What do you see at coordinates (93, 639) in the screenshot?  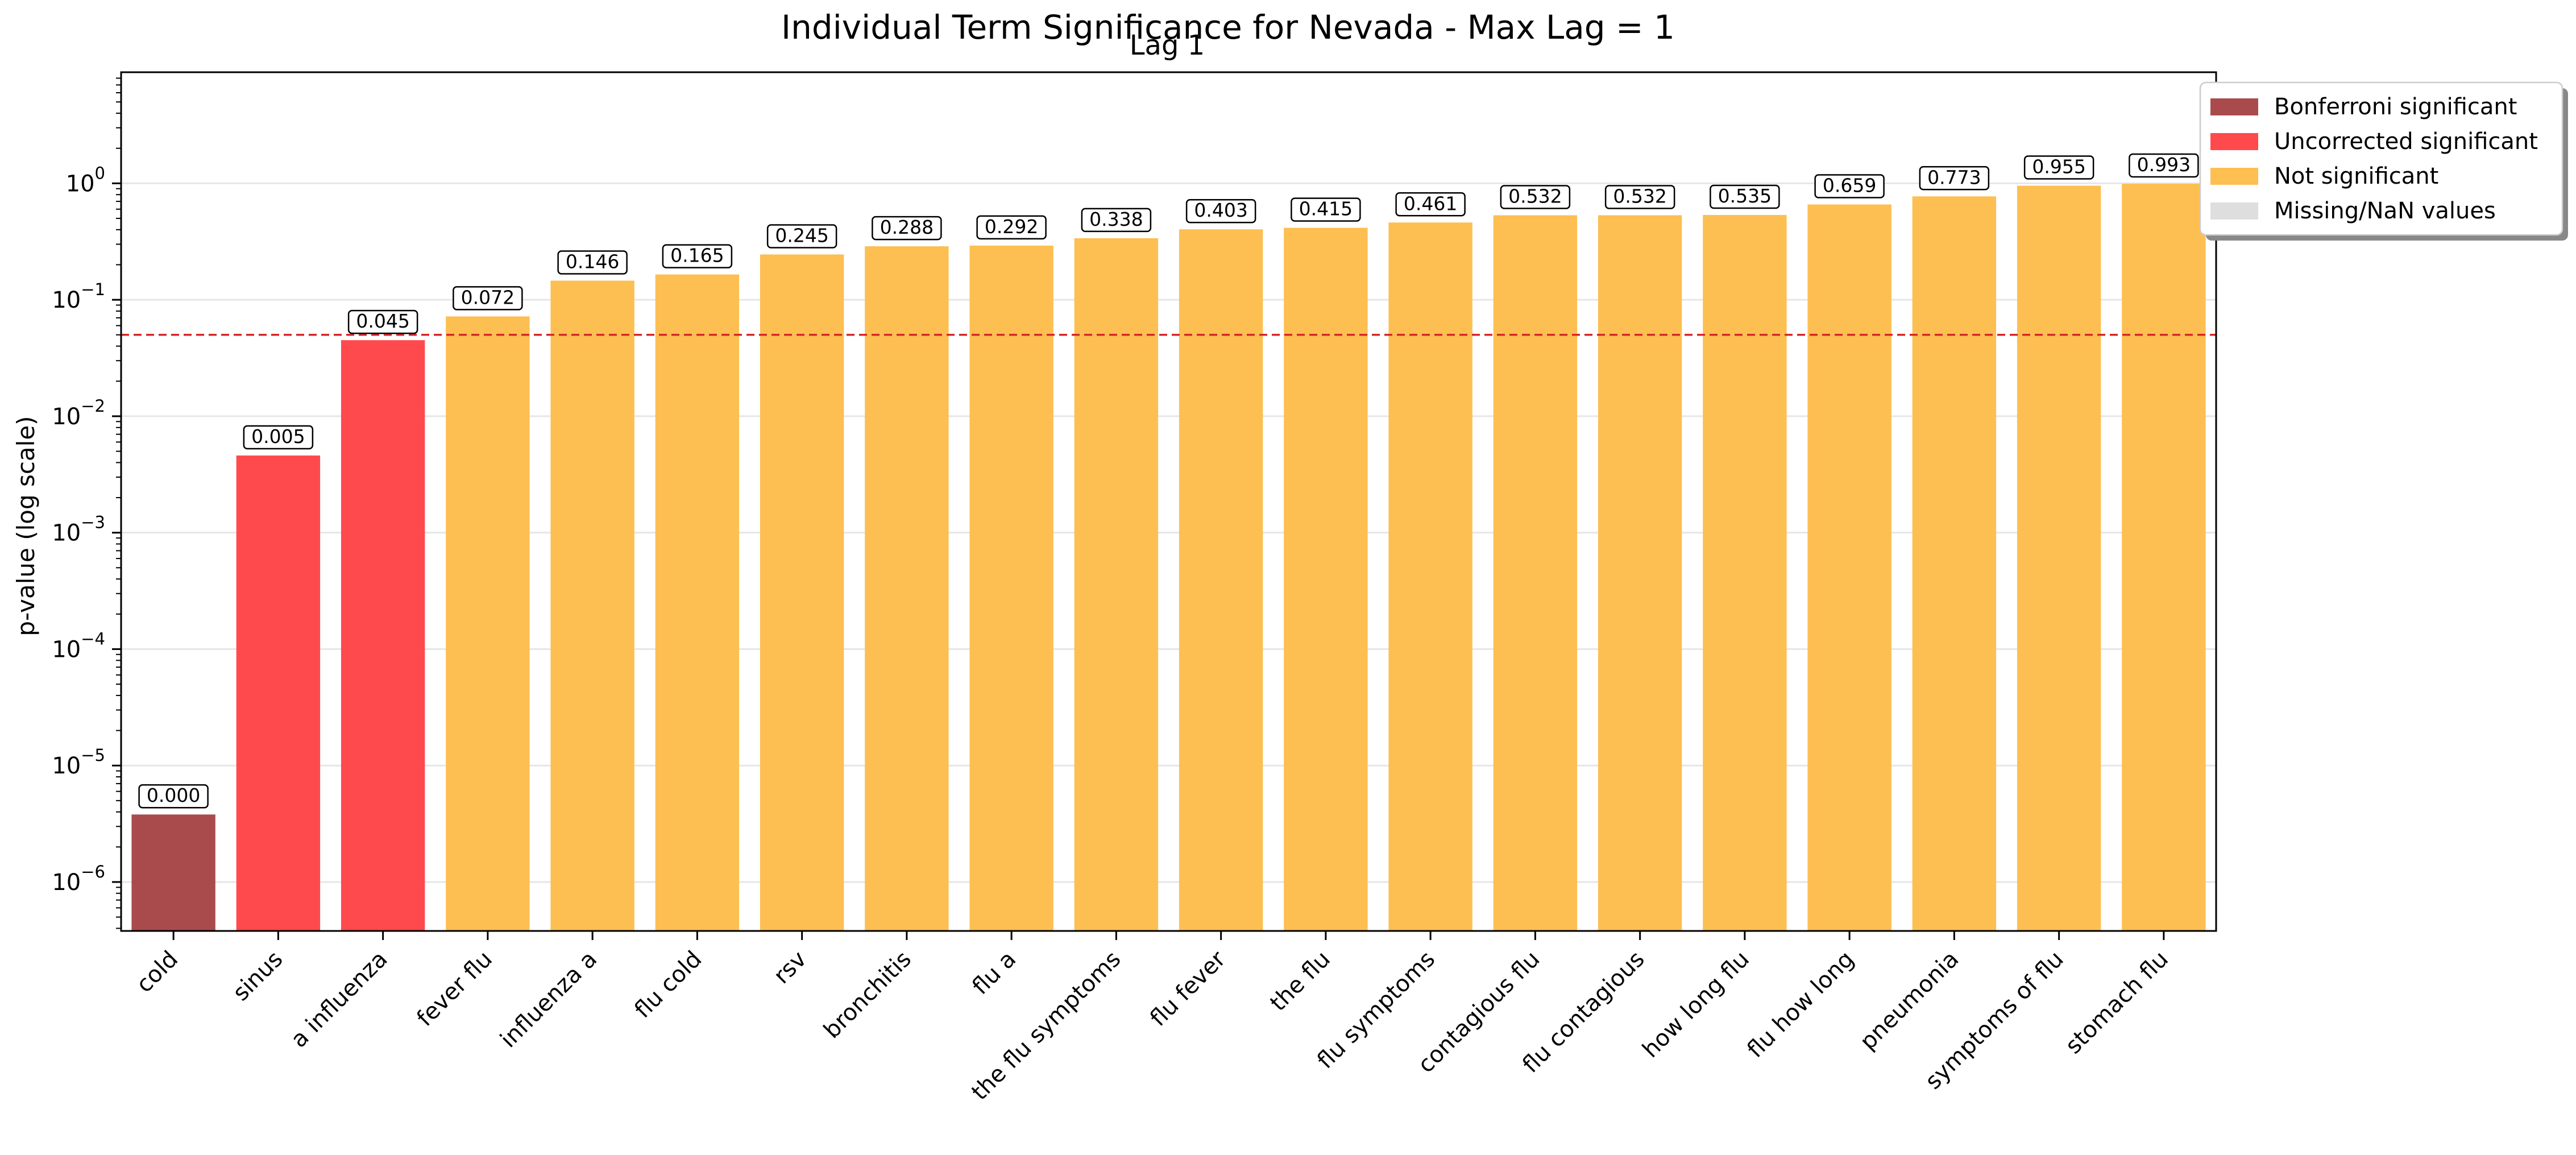 I see `y-tick-exponent: −4` at bounding box center [93, 639].